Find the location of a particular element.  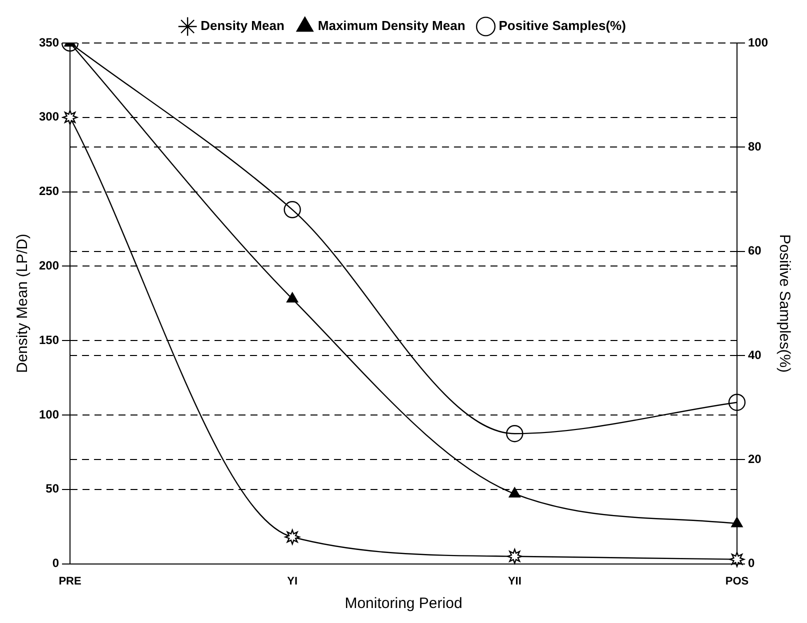

y-tick-label: 200 is located at coordinates (49, 265).